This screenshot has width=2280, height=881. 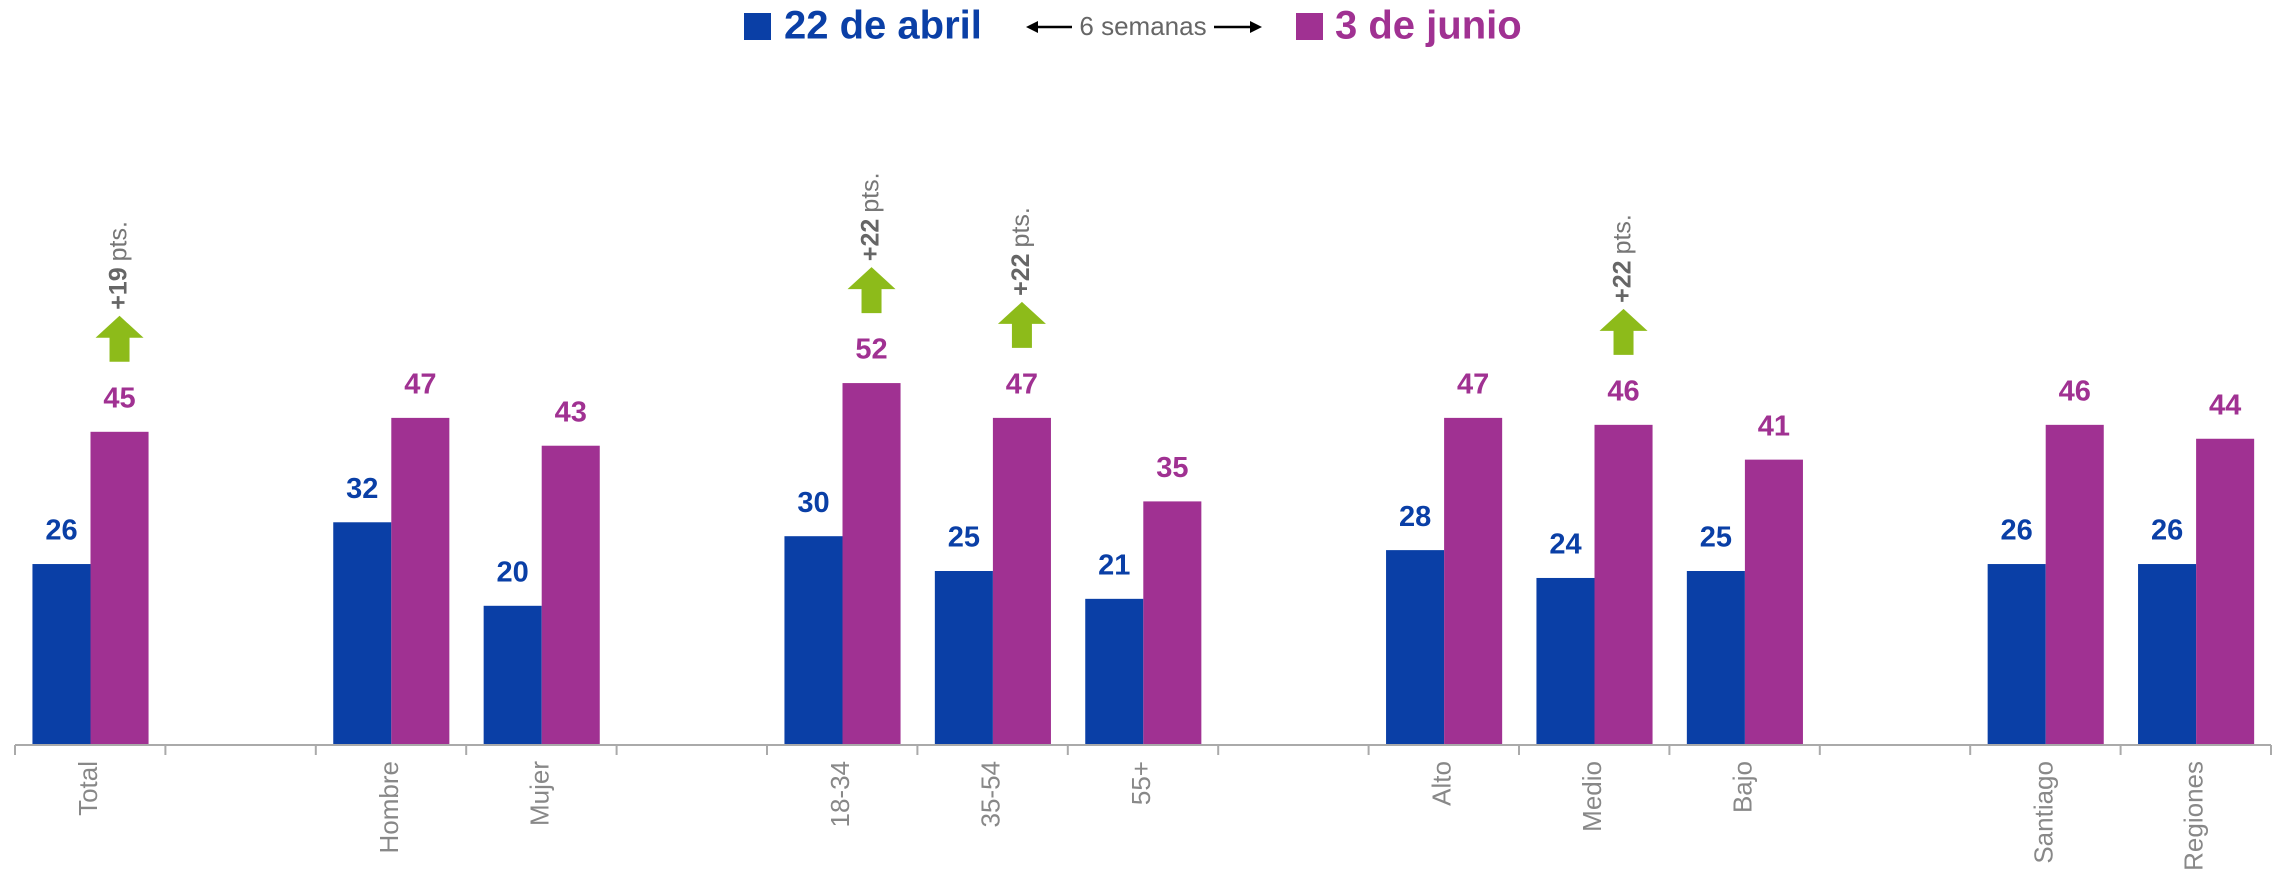 I want to click on value-label: 44, so click(x=2225, y=405).